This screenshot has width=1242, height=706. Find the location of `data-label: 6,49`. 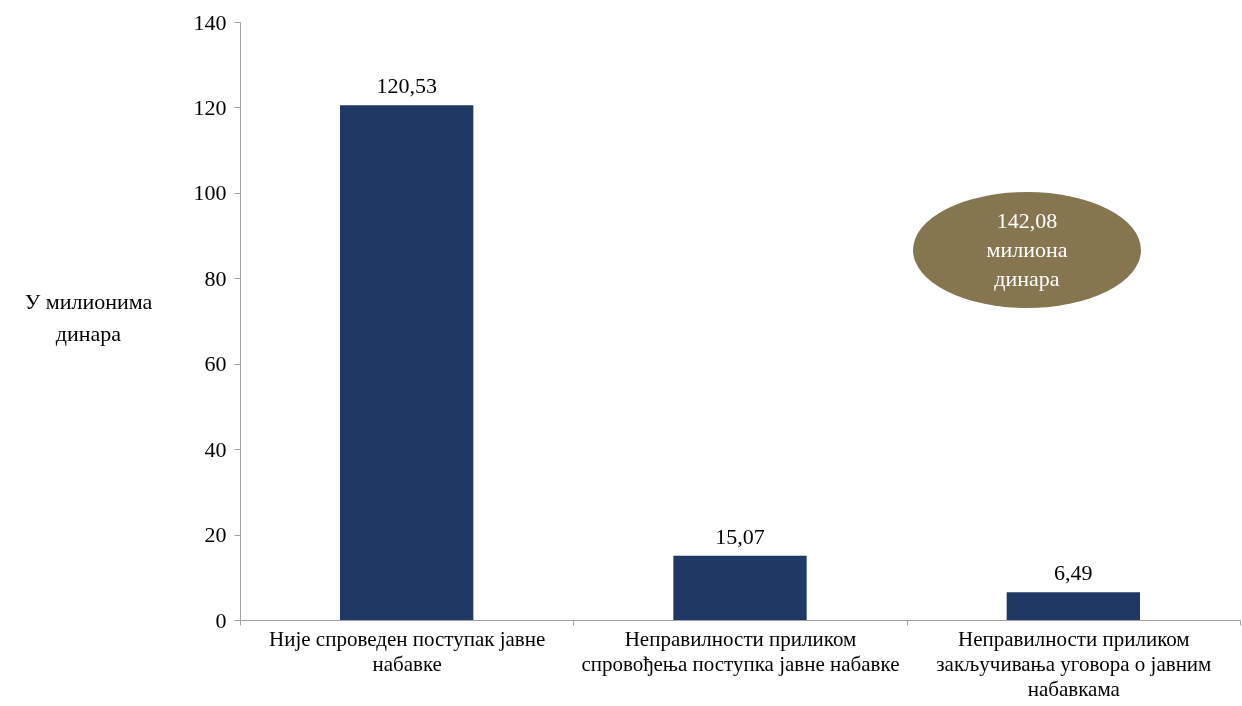

data-label: 6,49 is located at coordinates (1073, 573).